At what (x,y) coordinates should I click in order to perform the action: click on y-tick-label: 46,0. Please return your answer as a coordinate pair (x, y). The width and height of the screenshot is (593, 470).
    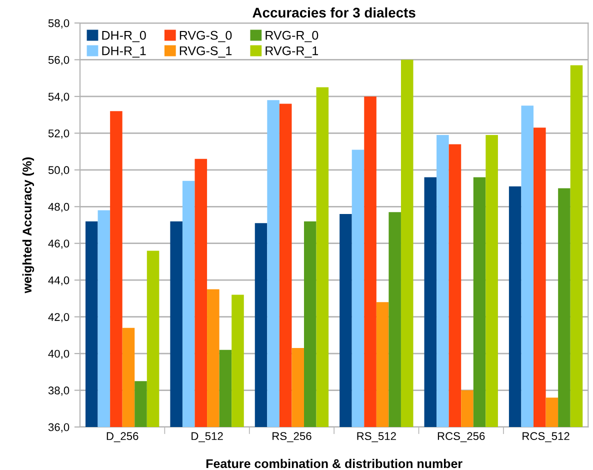
    Looking at the image, I should click on (59, 244).